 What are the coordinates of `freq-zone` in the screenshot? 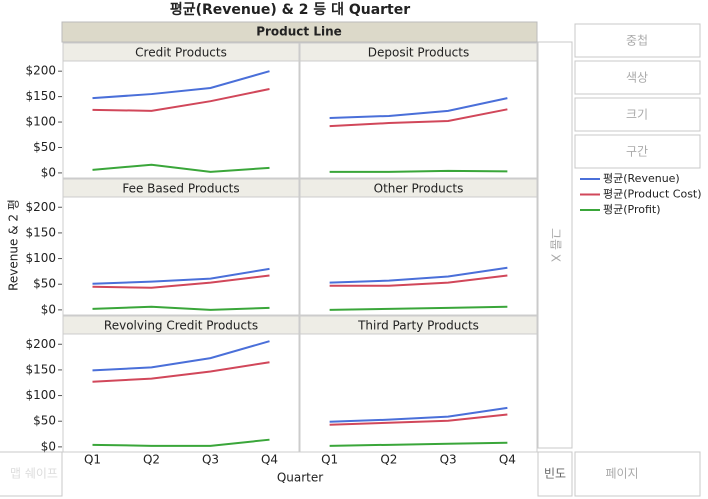 It's located at (555, 474).